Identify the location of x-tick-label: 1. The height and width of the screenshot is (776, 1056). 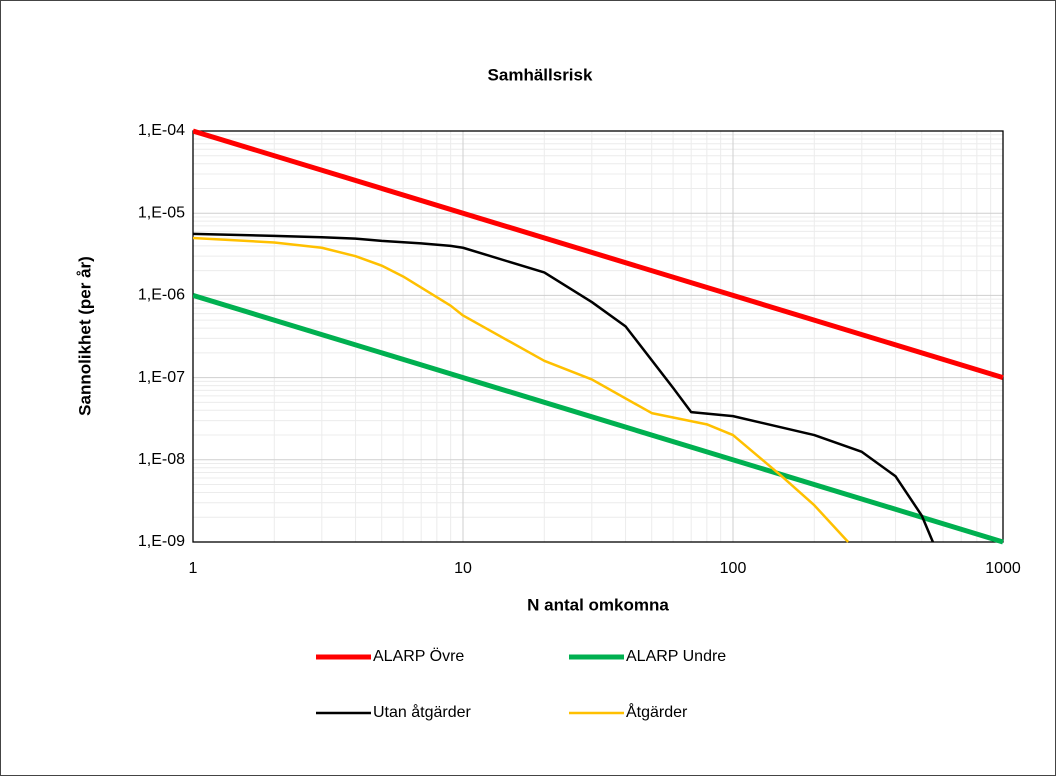
(193, 568).